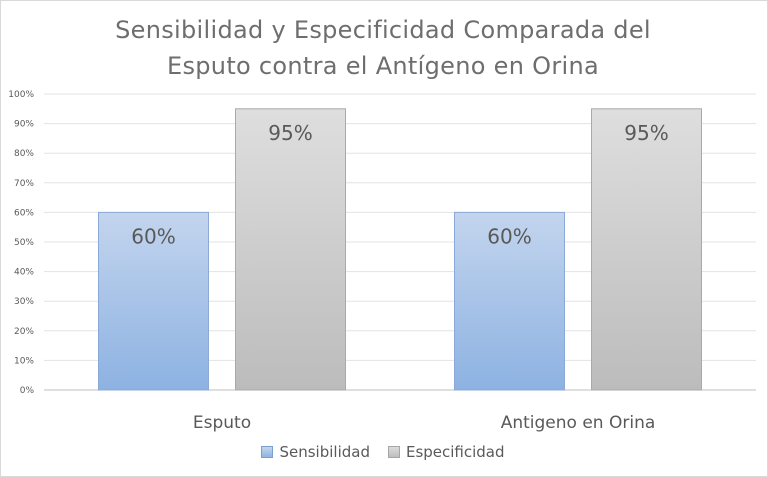 The image size is (768, 477). What do you see at coordinates (455, 452) in the screenshot?
I see `legend-label-especificidad: Especificidad` at bounding box center [455, 452].